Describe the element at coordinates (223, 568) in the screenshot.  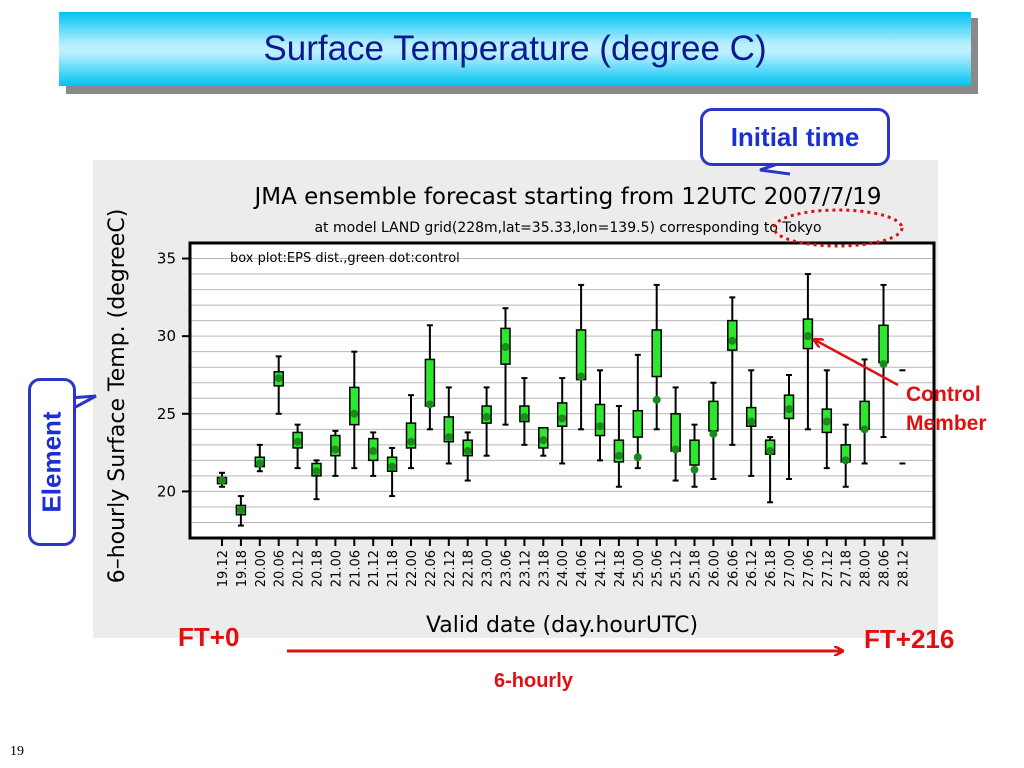
I see `x-tick-label: 19.12` at that location.